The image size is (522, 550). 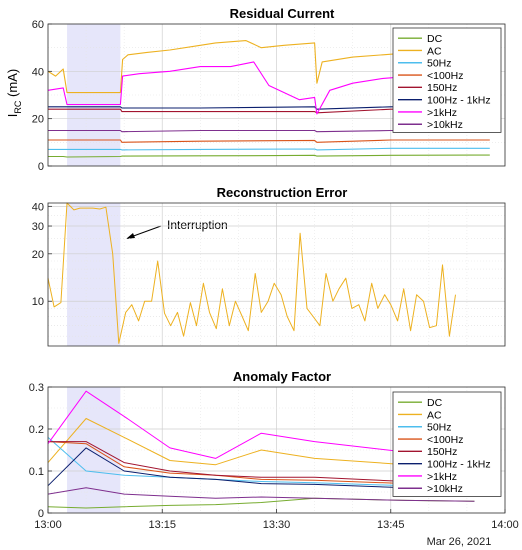 What do you see at coordinates (197, 225) in the screenshot?
I see `interruption-annotation: Interruption` at bounding box center [197, 225].